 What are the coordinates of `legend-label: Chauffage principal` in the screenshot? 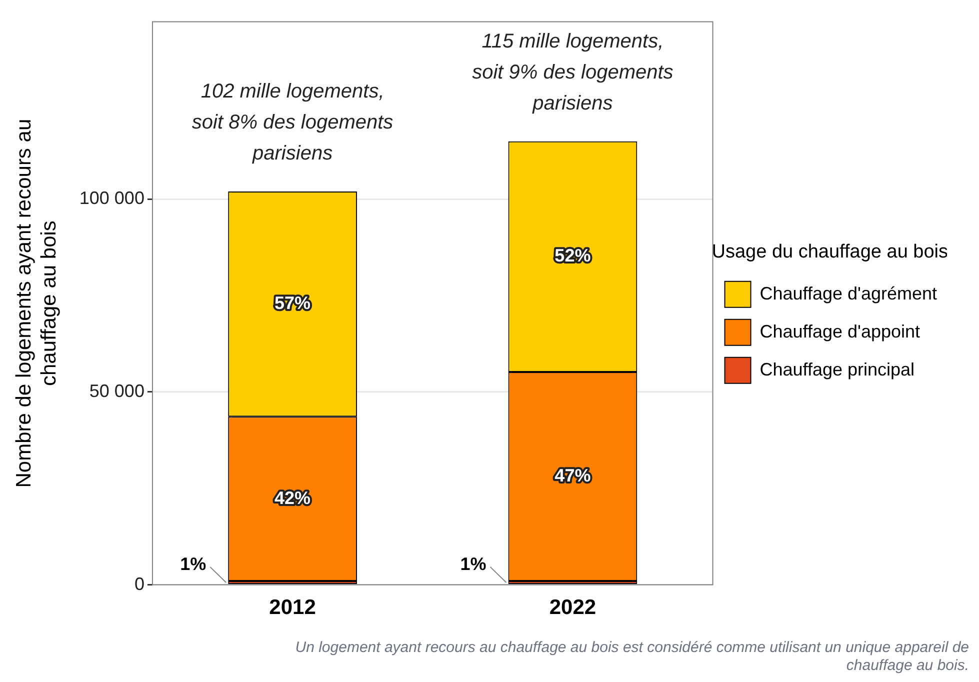 It's located at (837, 369).